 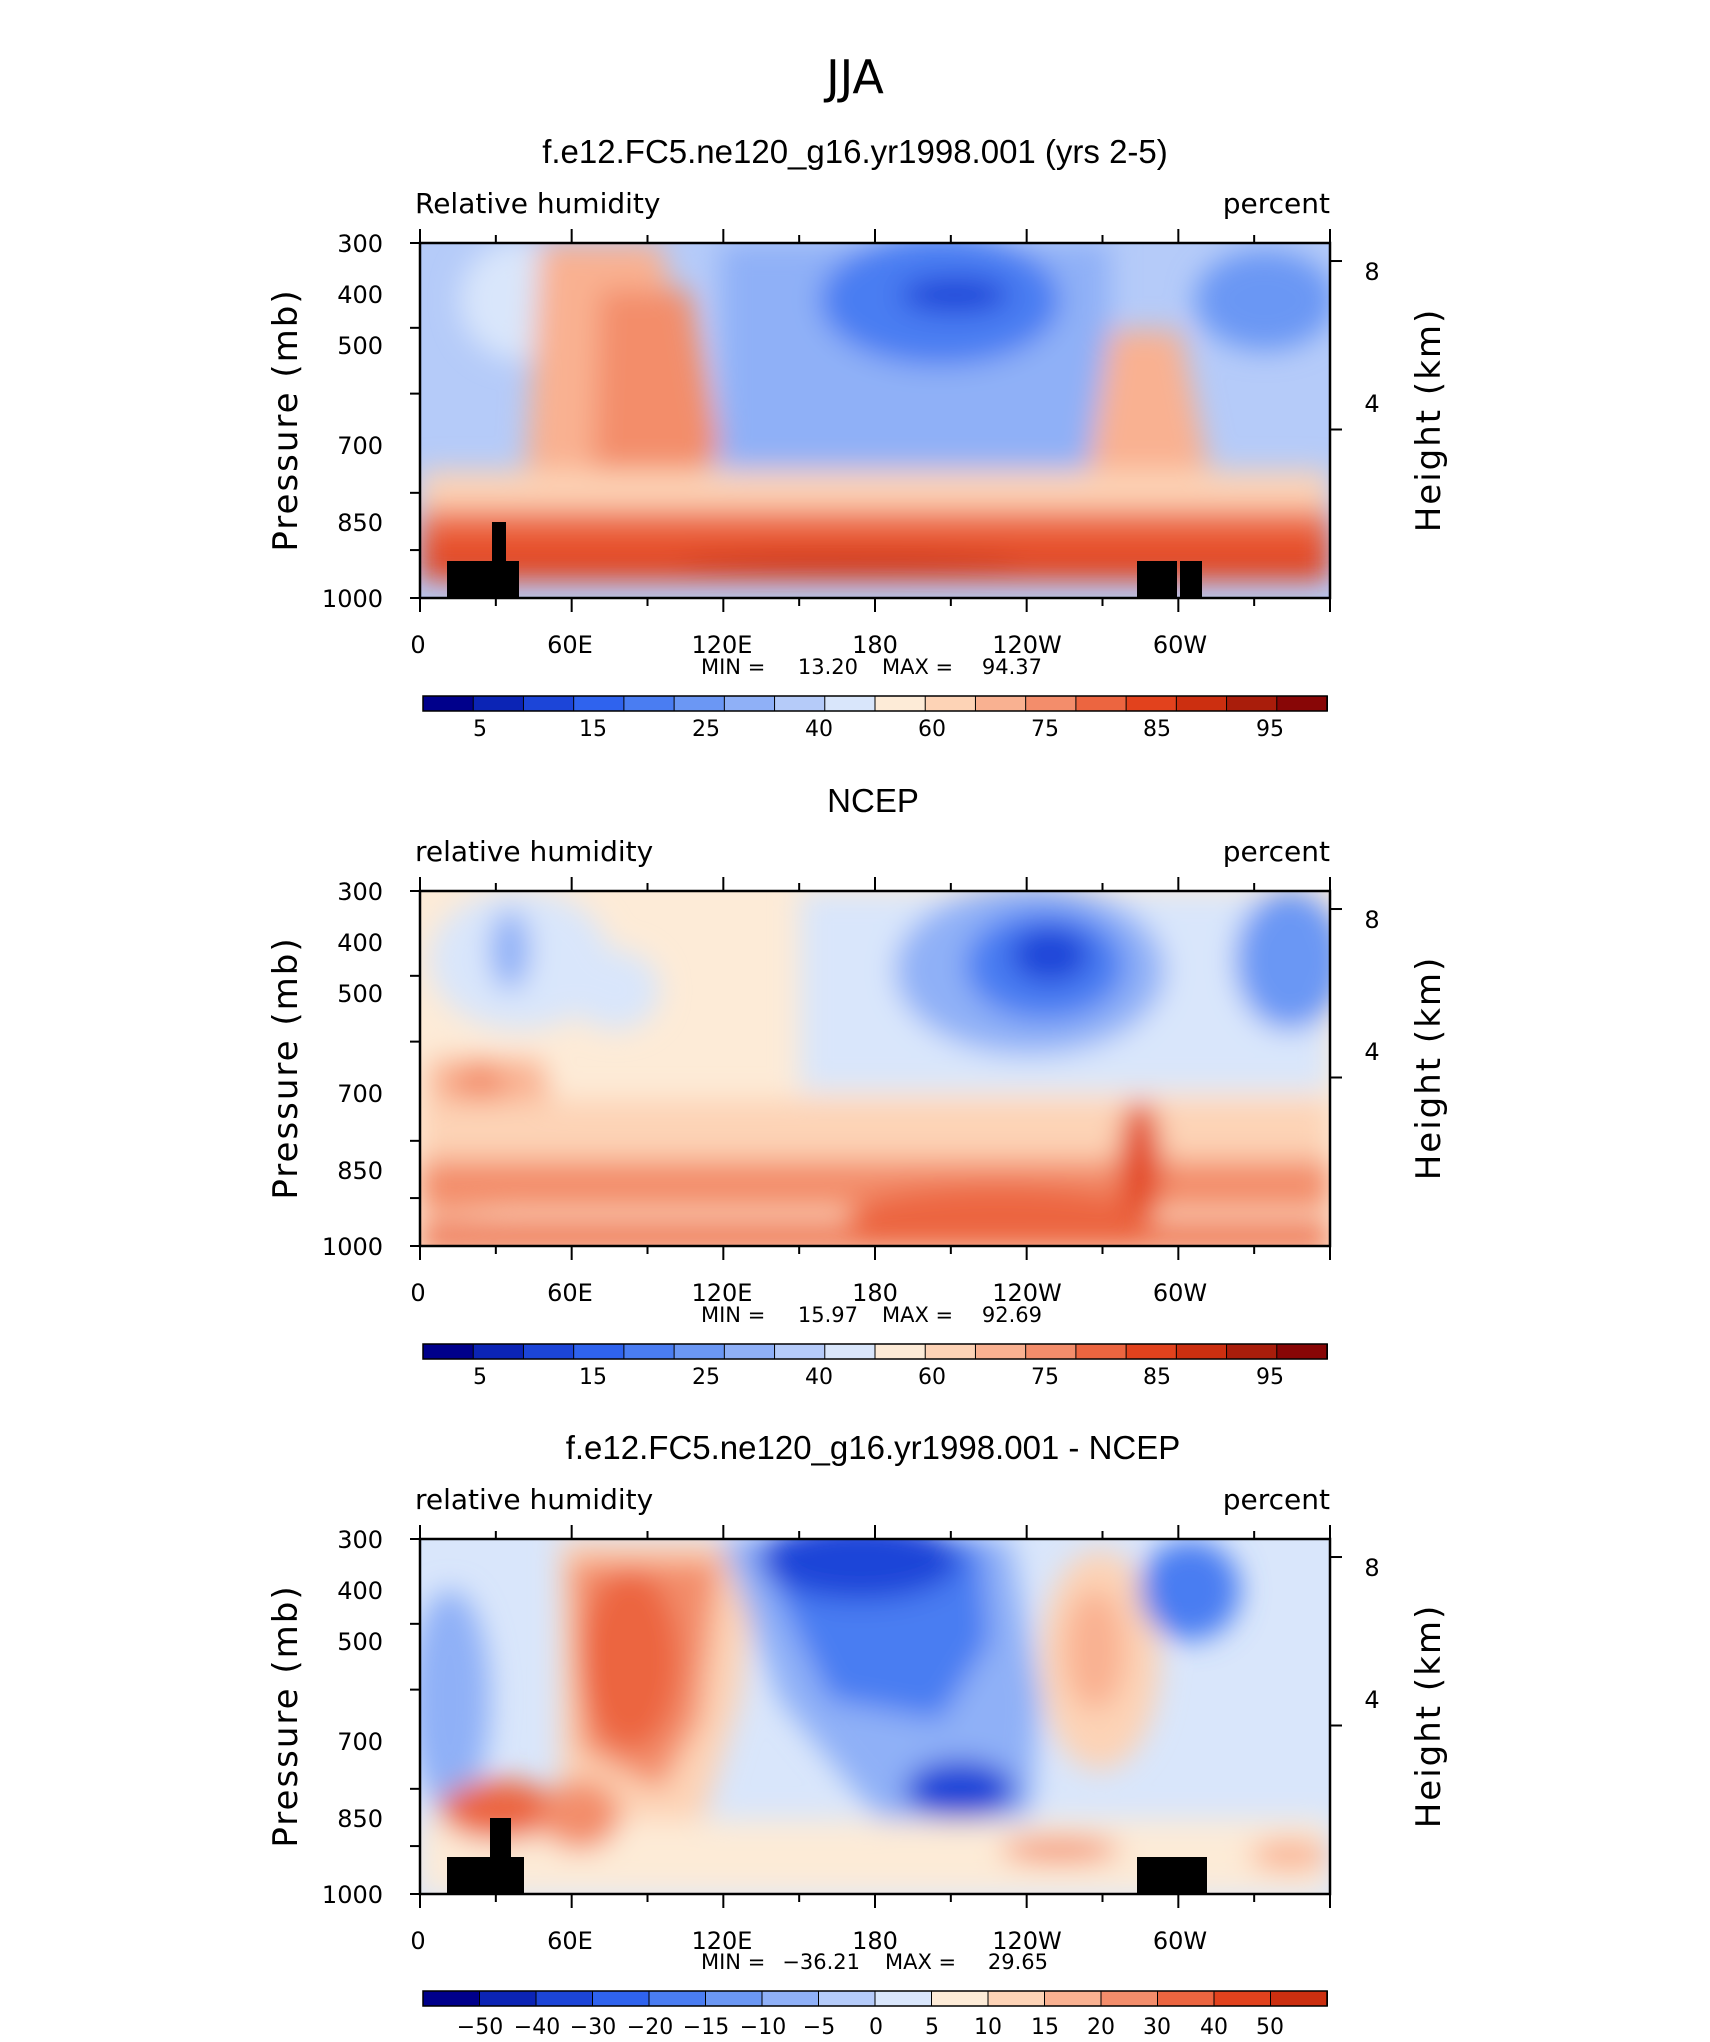 I want to click on colorbar-label: 50, so click(x=1270, y=2026).